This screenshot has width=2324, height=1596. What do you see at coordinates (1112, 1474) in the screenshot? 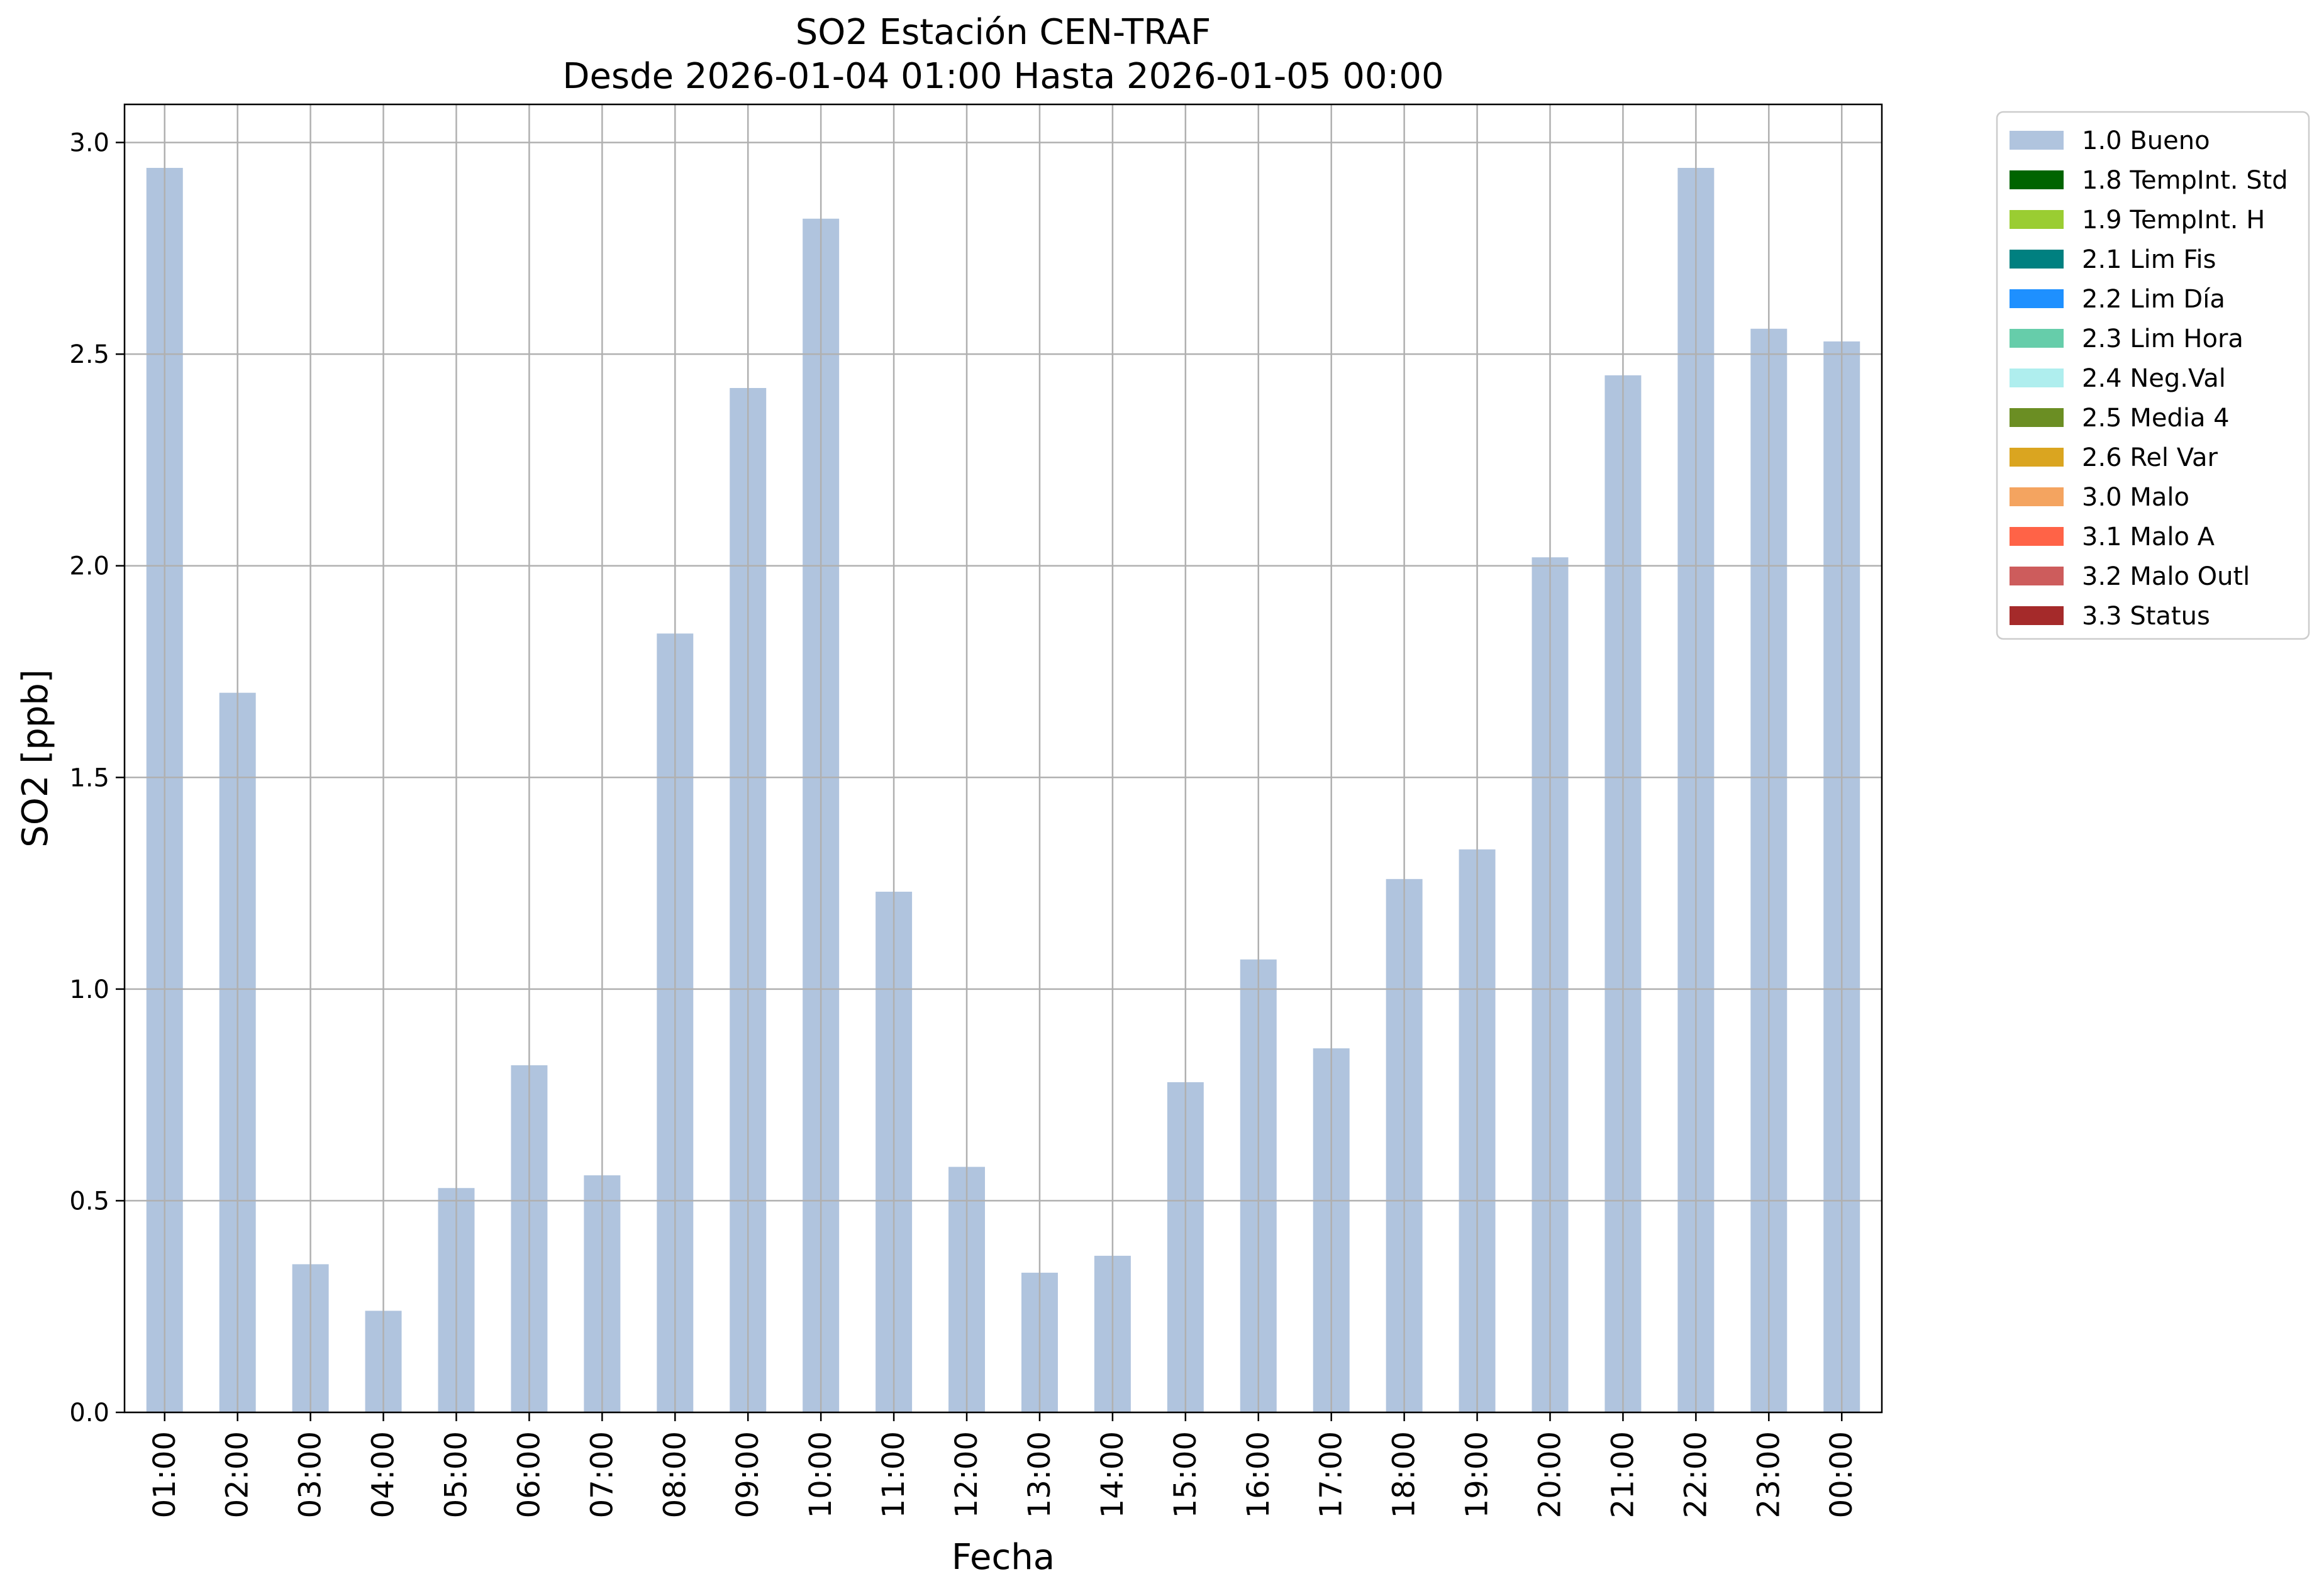
I see `x-tick-label: 14:00` at bounding box center [1112, 1474].